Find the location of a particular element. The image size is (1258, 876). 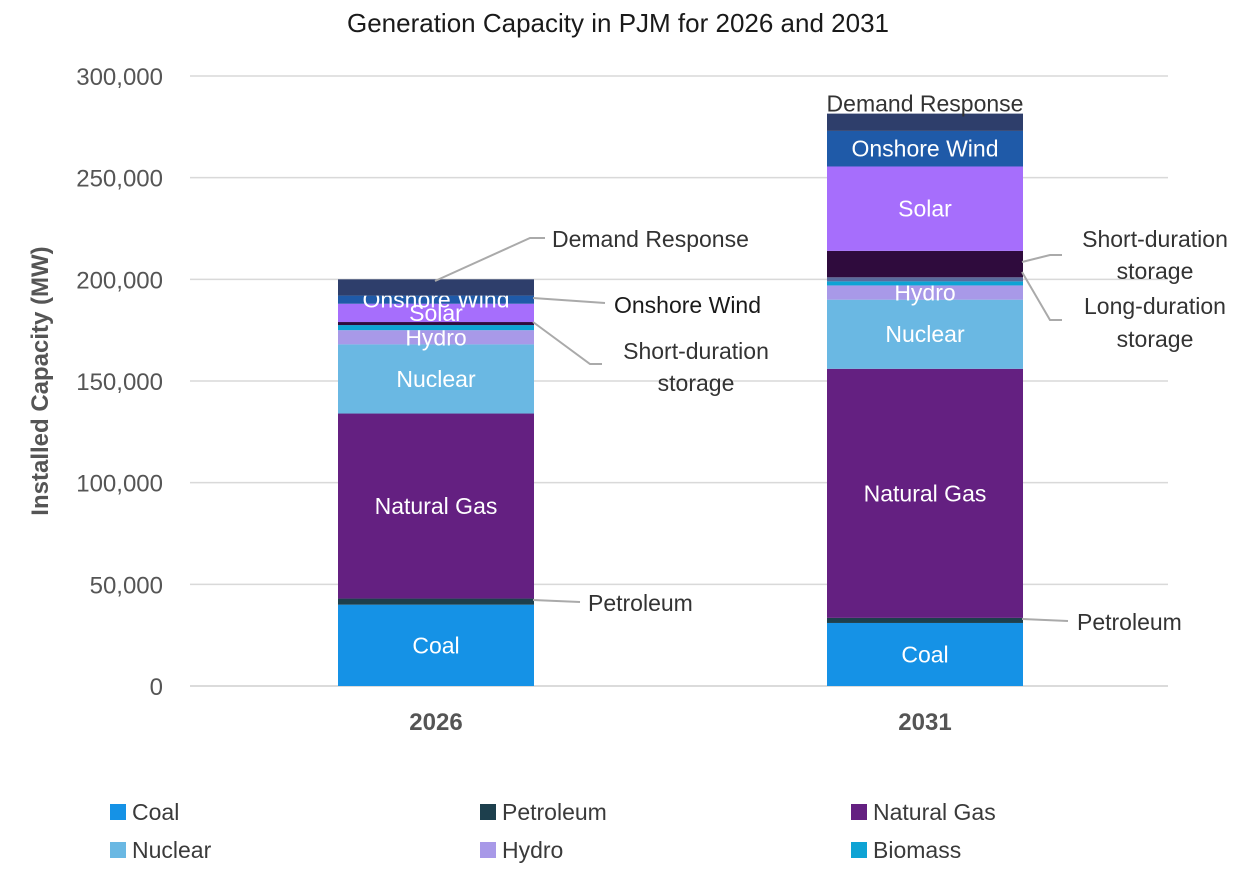

y-tick-label: 150,000 is located at coordinates (119, 382).